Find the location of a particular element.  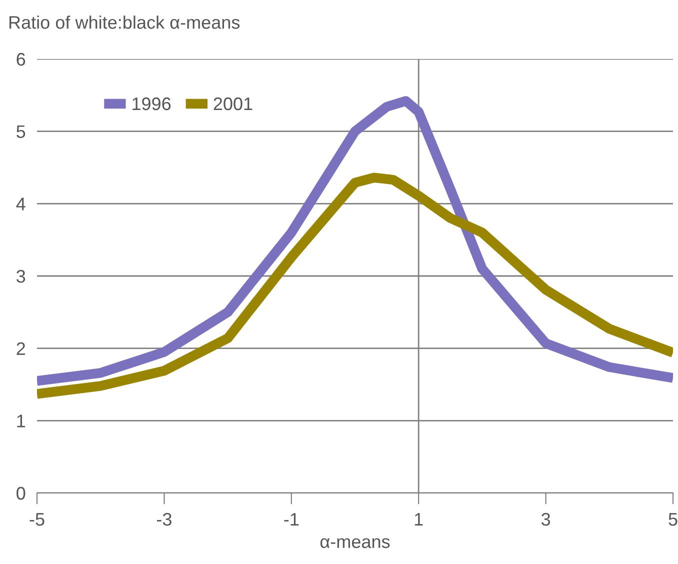

x-tick-label: -1 is located at coordinates (291, 519).